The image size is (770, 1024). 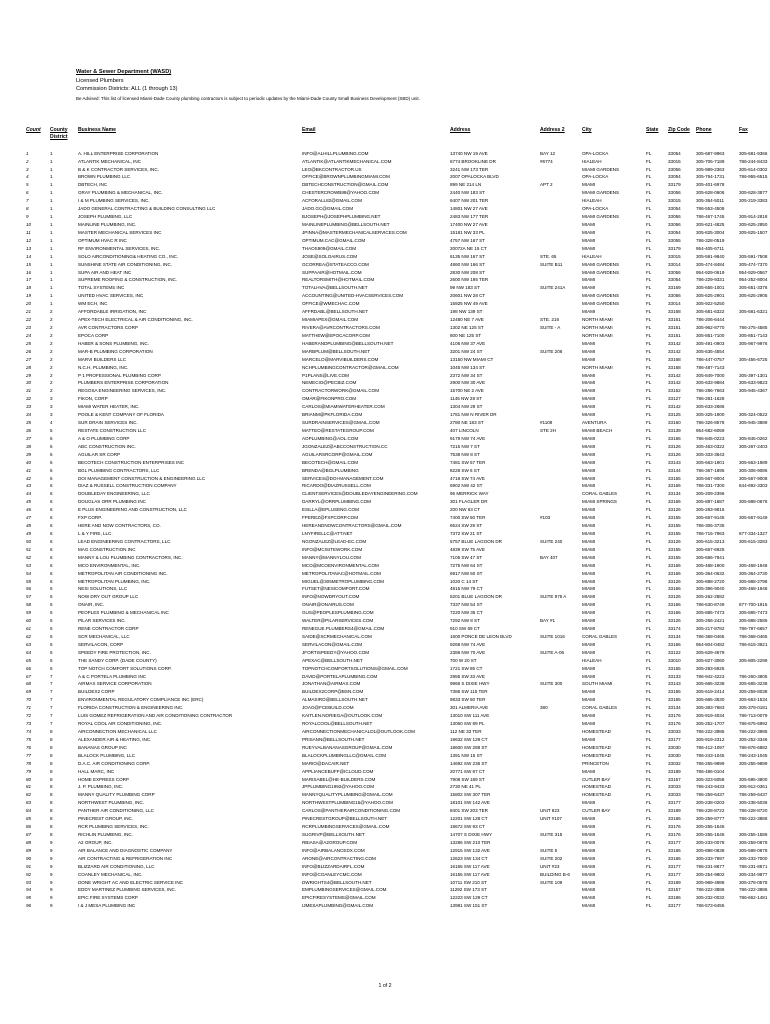 I want to click on cell-zip-code: 33139, so click(x=674, y=430).